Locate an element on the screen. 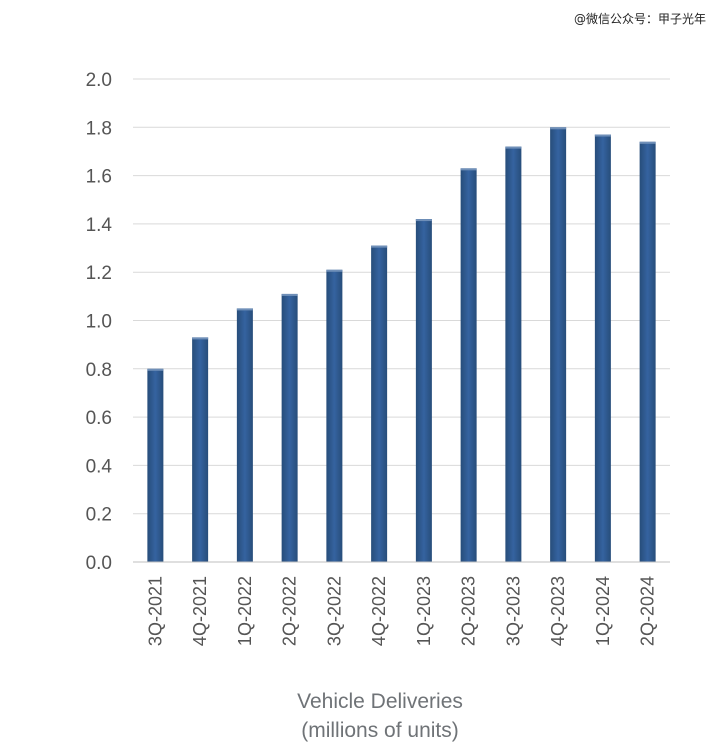 The height and width of the screenshot is (755, 720). bar-1Q-2023 is located at coordinates (423, 390).